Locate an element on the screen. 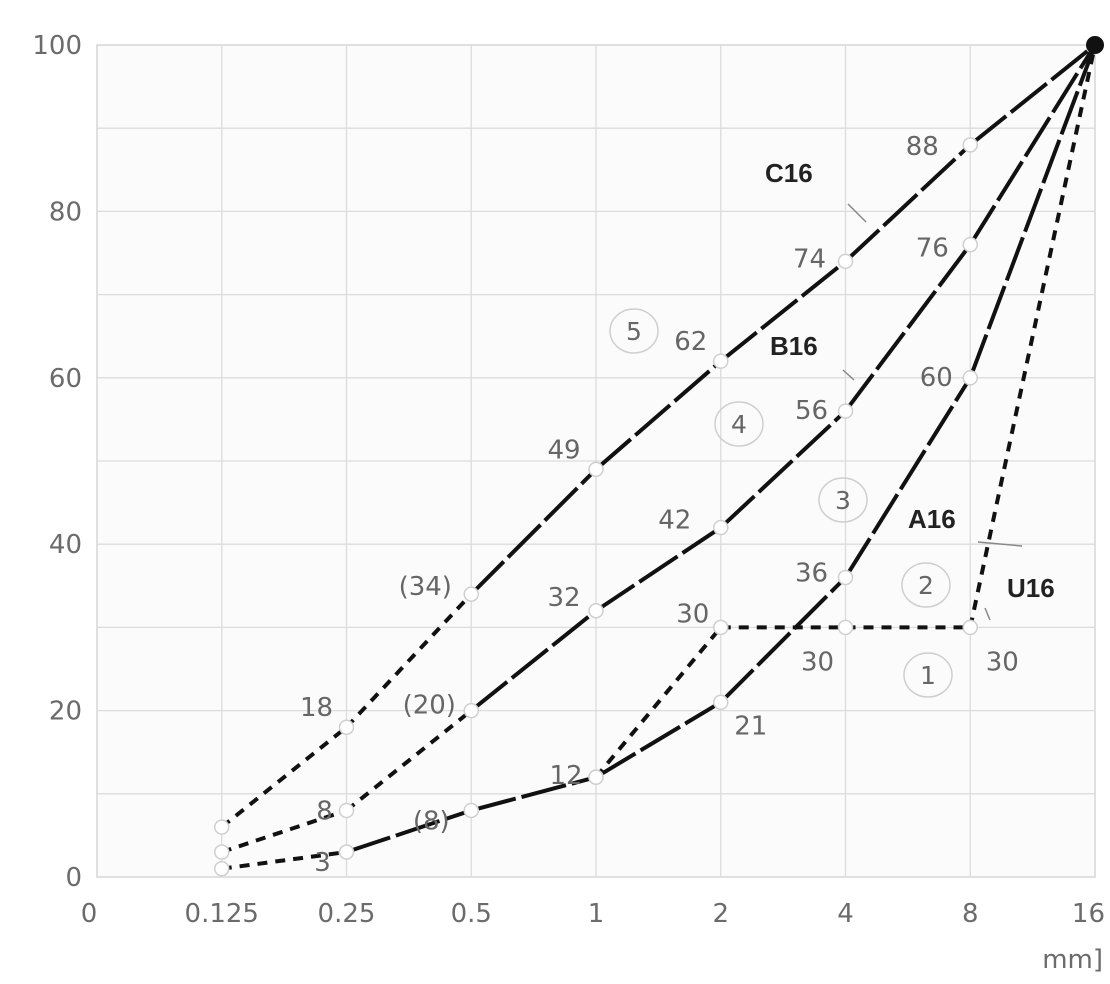 This screenshot has width=1110, height=984. curve-label-leaders is located at coordinates (932, 412).